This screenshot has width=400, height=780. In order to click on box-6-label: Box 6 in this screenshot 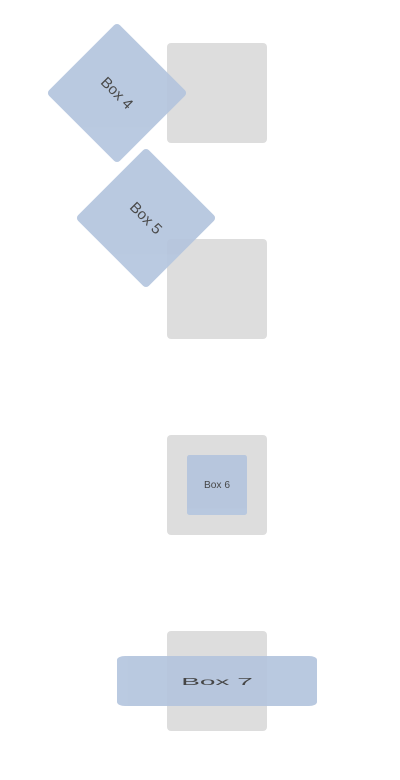, I will do `click(217, 485)`.